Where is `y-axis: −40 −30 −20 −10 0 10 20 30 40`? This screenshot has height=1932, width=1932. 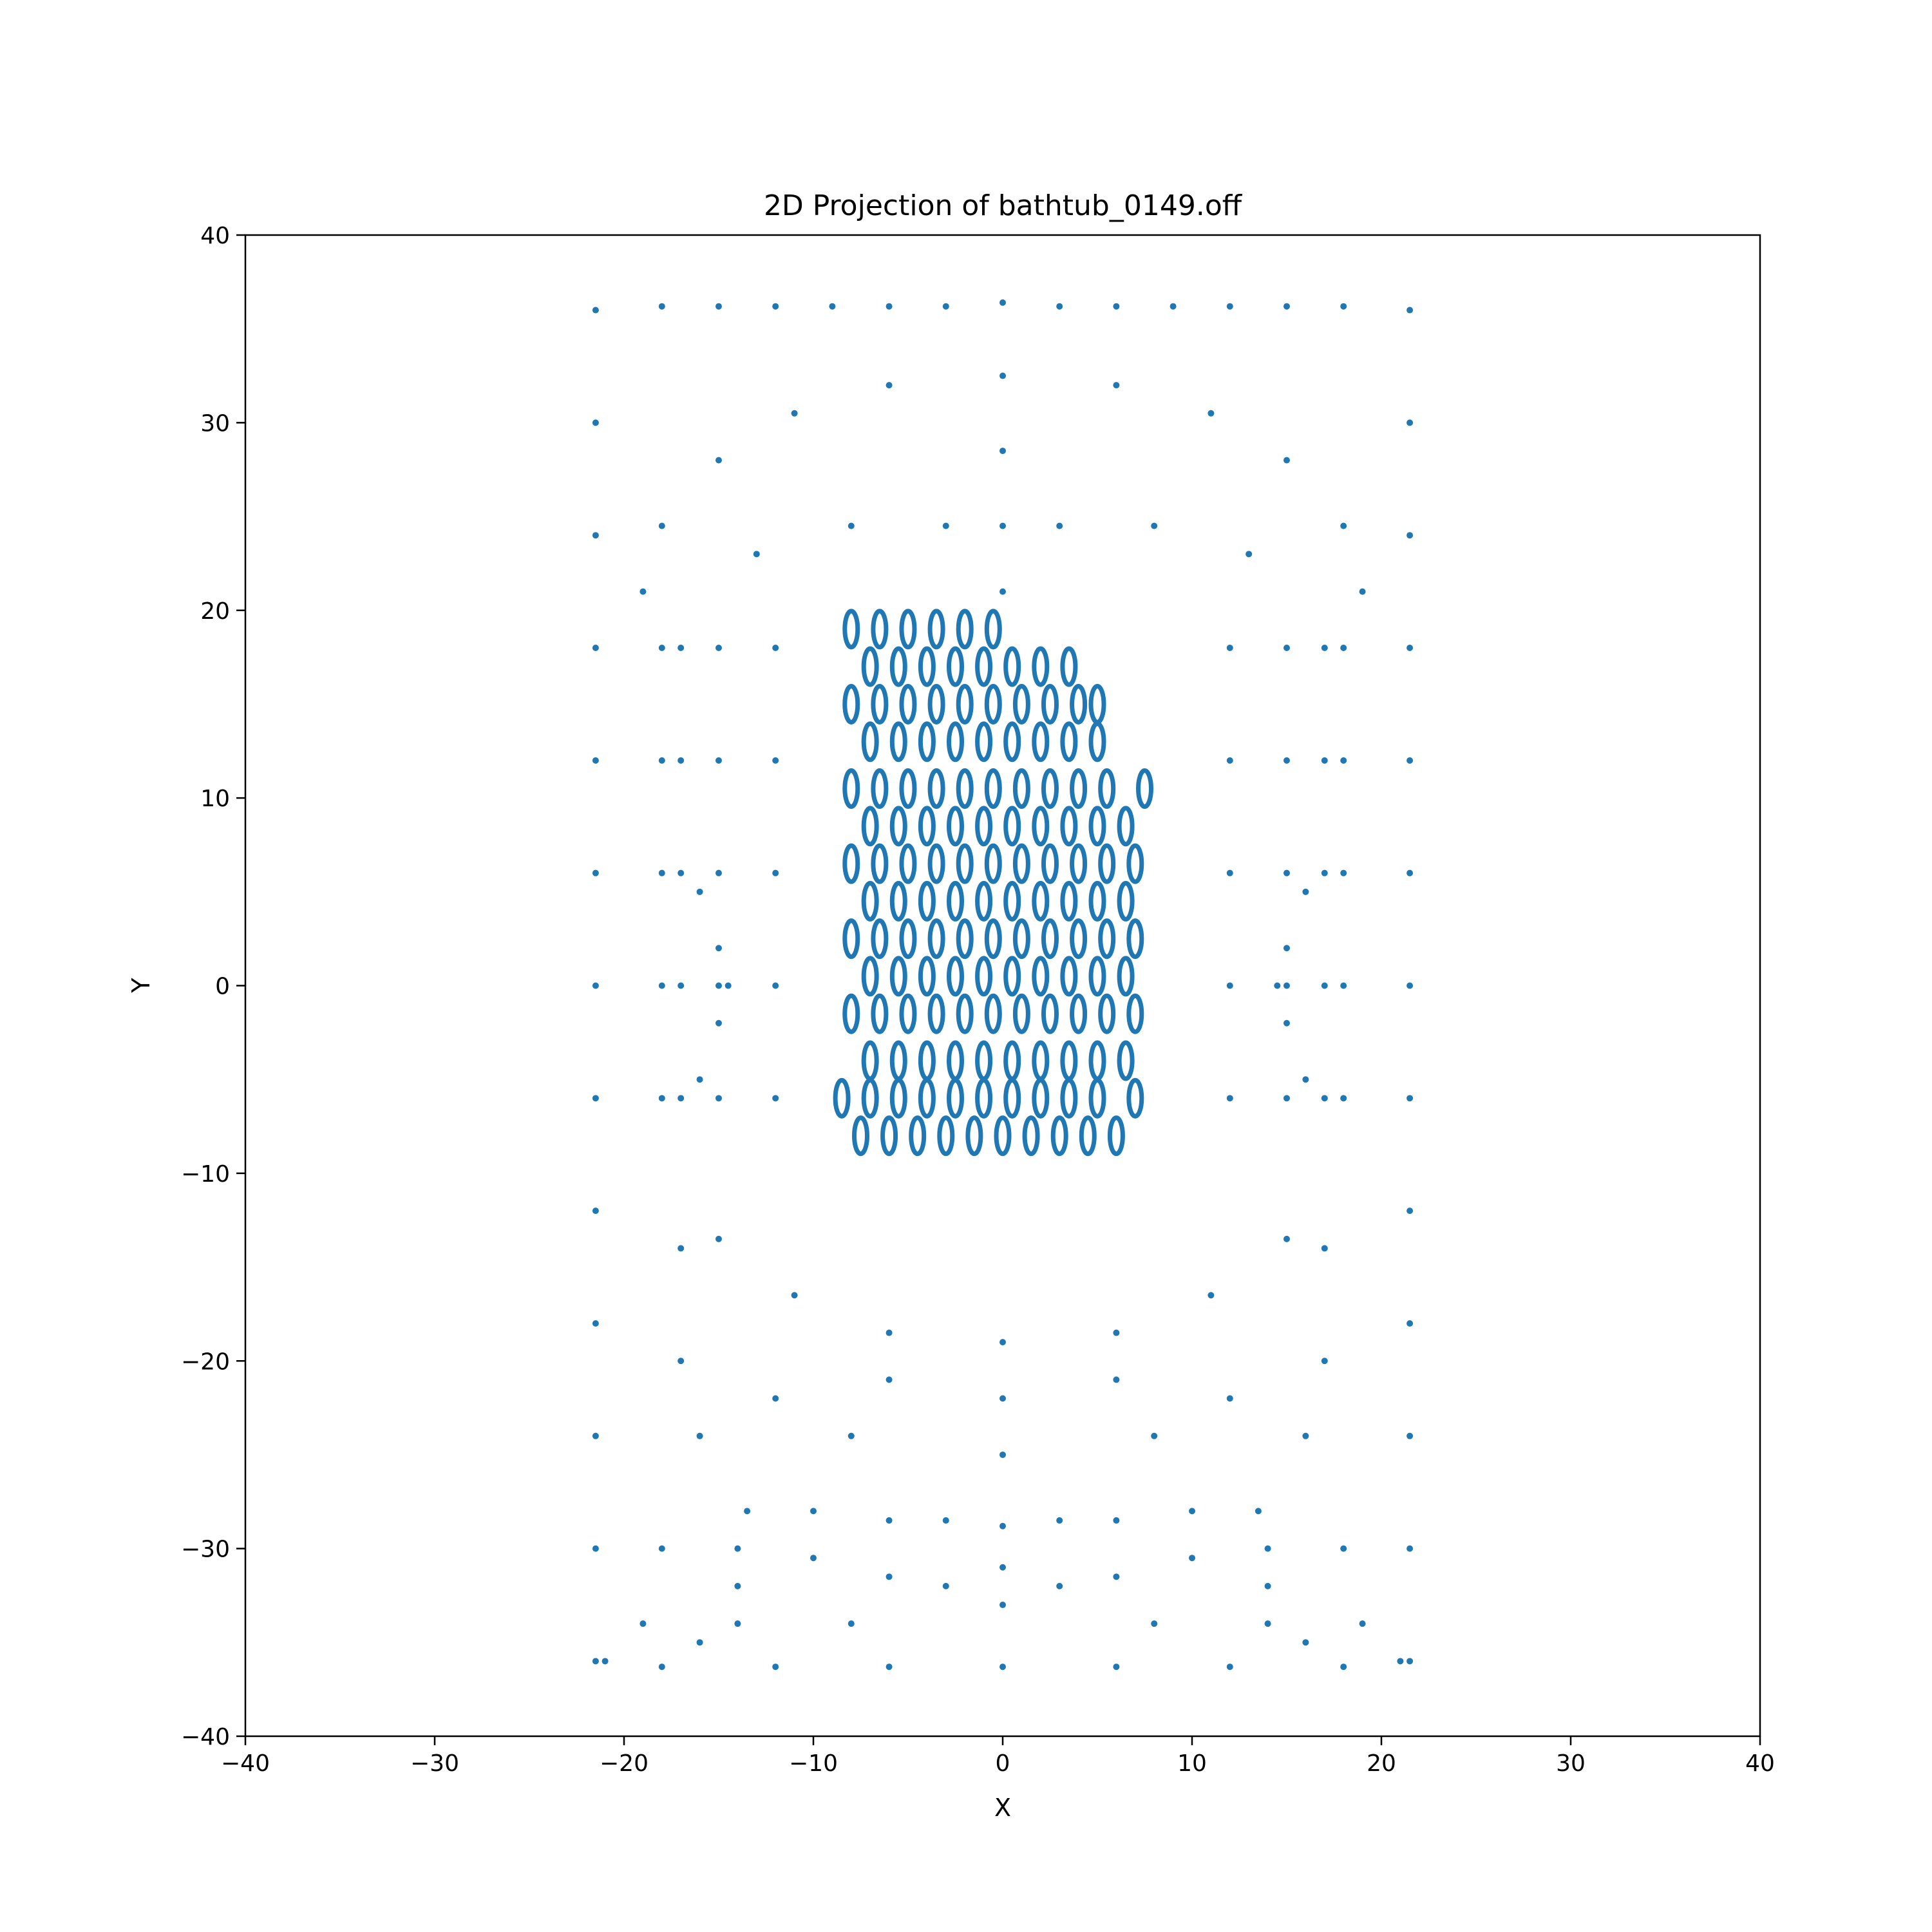
y-axis: −40 −30 −20 −10 0 10 20 30 40 is located at coordinates (213, 986).